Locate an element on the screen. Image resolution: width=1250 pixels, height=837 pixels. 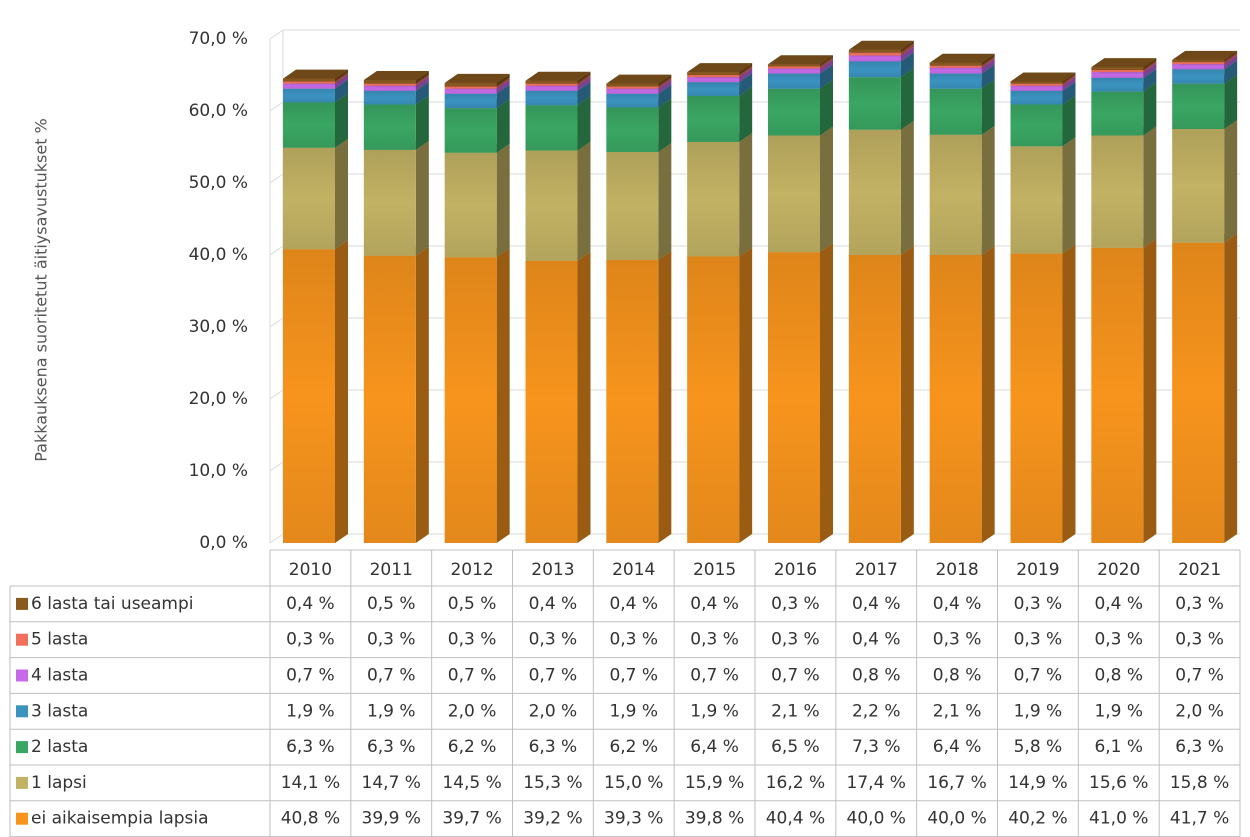
table-cell: 41,0 % is located at coordinates (1118, 819).